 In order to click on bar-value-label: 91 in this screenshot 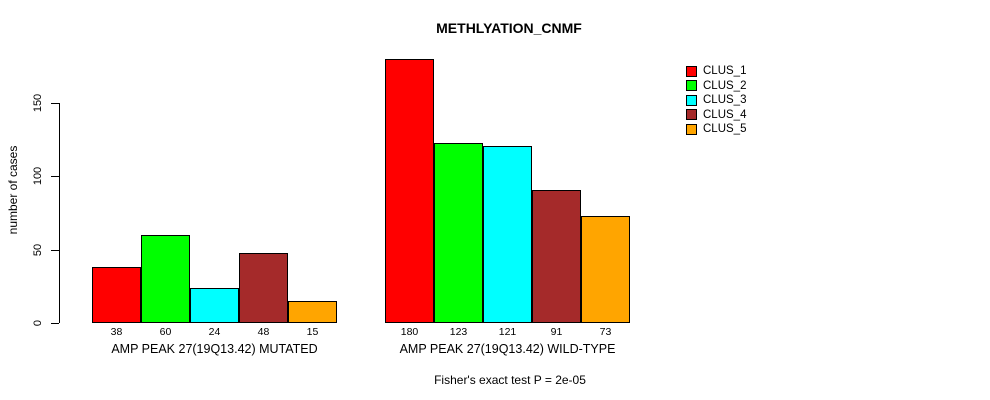, I will do `click(556, 332)`.